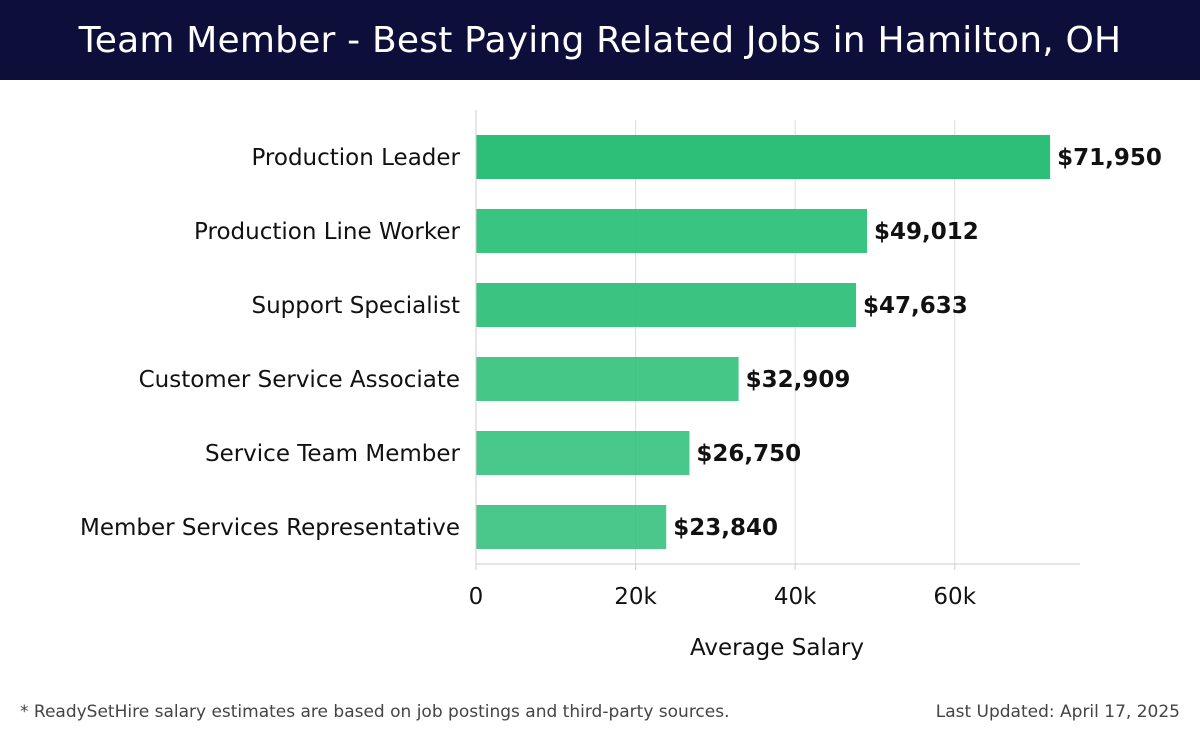  What do you see at coordinates (777, 648) in the screenshot?
I see `x-axis-title: Average Salary` at bounding box center [777, 648].